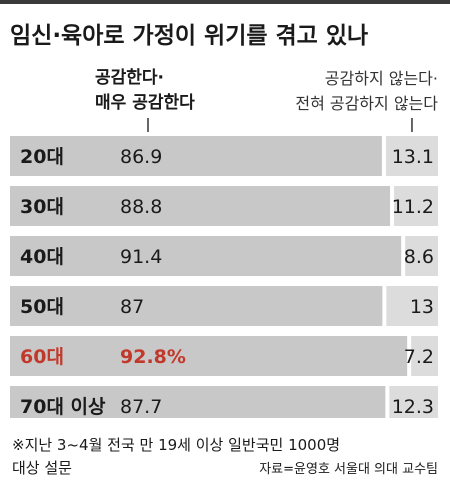 Image resolution: width=450 pixels, height=487 pixels. What do you see at coordinates (366, 91) in the screenshot?
I see `legend-disagree: 공감하지 않는다· 전혀 공감하지 않는다` at bounding box center [366, 91].